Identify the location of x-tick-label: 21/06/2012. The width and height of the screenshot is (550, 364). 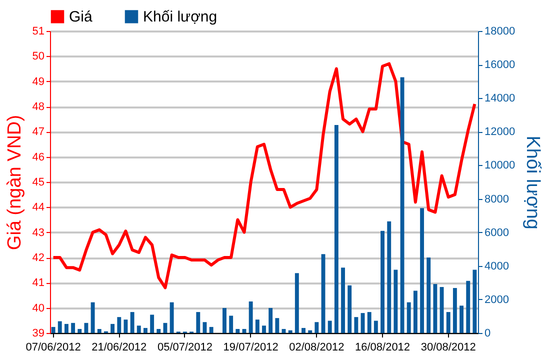
(119, 348).